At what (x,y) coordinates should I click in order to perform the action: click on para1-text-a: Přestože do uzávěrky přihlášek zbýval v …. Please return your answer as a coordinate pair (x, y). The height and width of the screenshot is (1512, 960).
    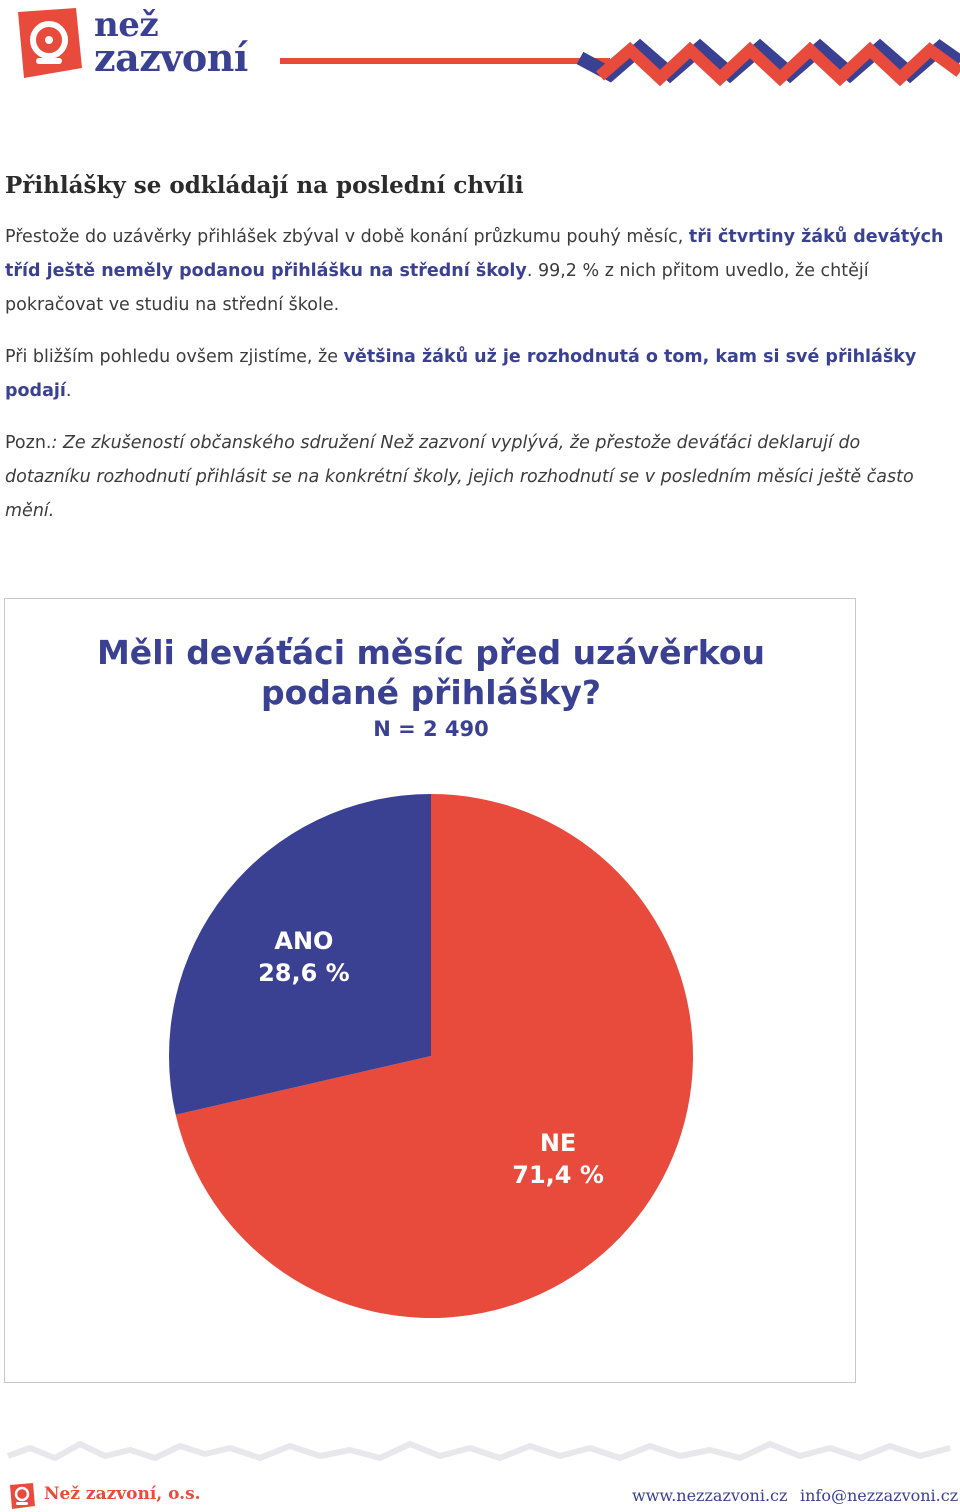
    Looking at the image, I should click on (347, 237).